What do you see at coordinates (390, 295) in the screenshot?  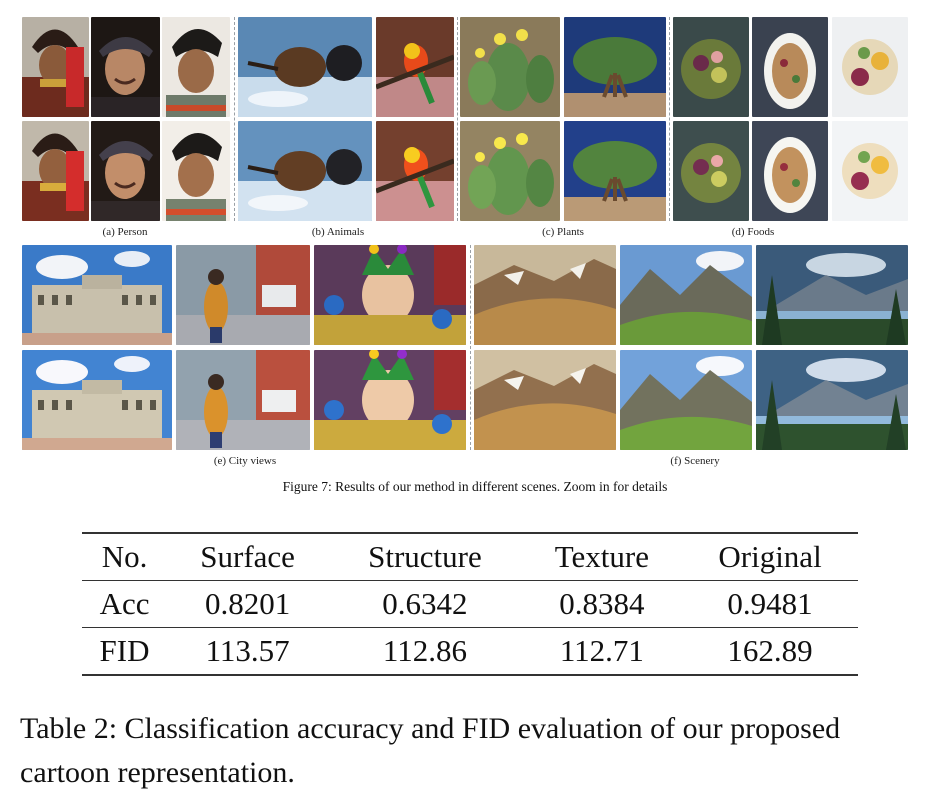 I see `photo-city-parade-input` at bounding box center [390, 295].